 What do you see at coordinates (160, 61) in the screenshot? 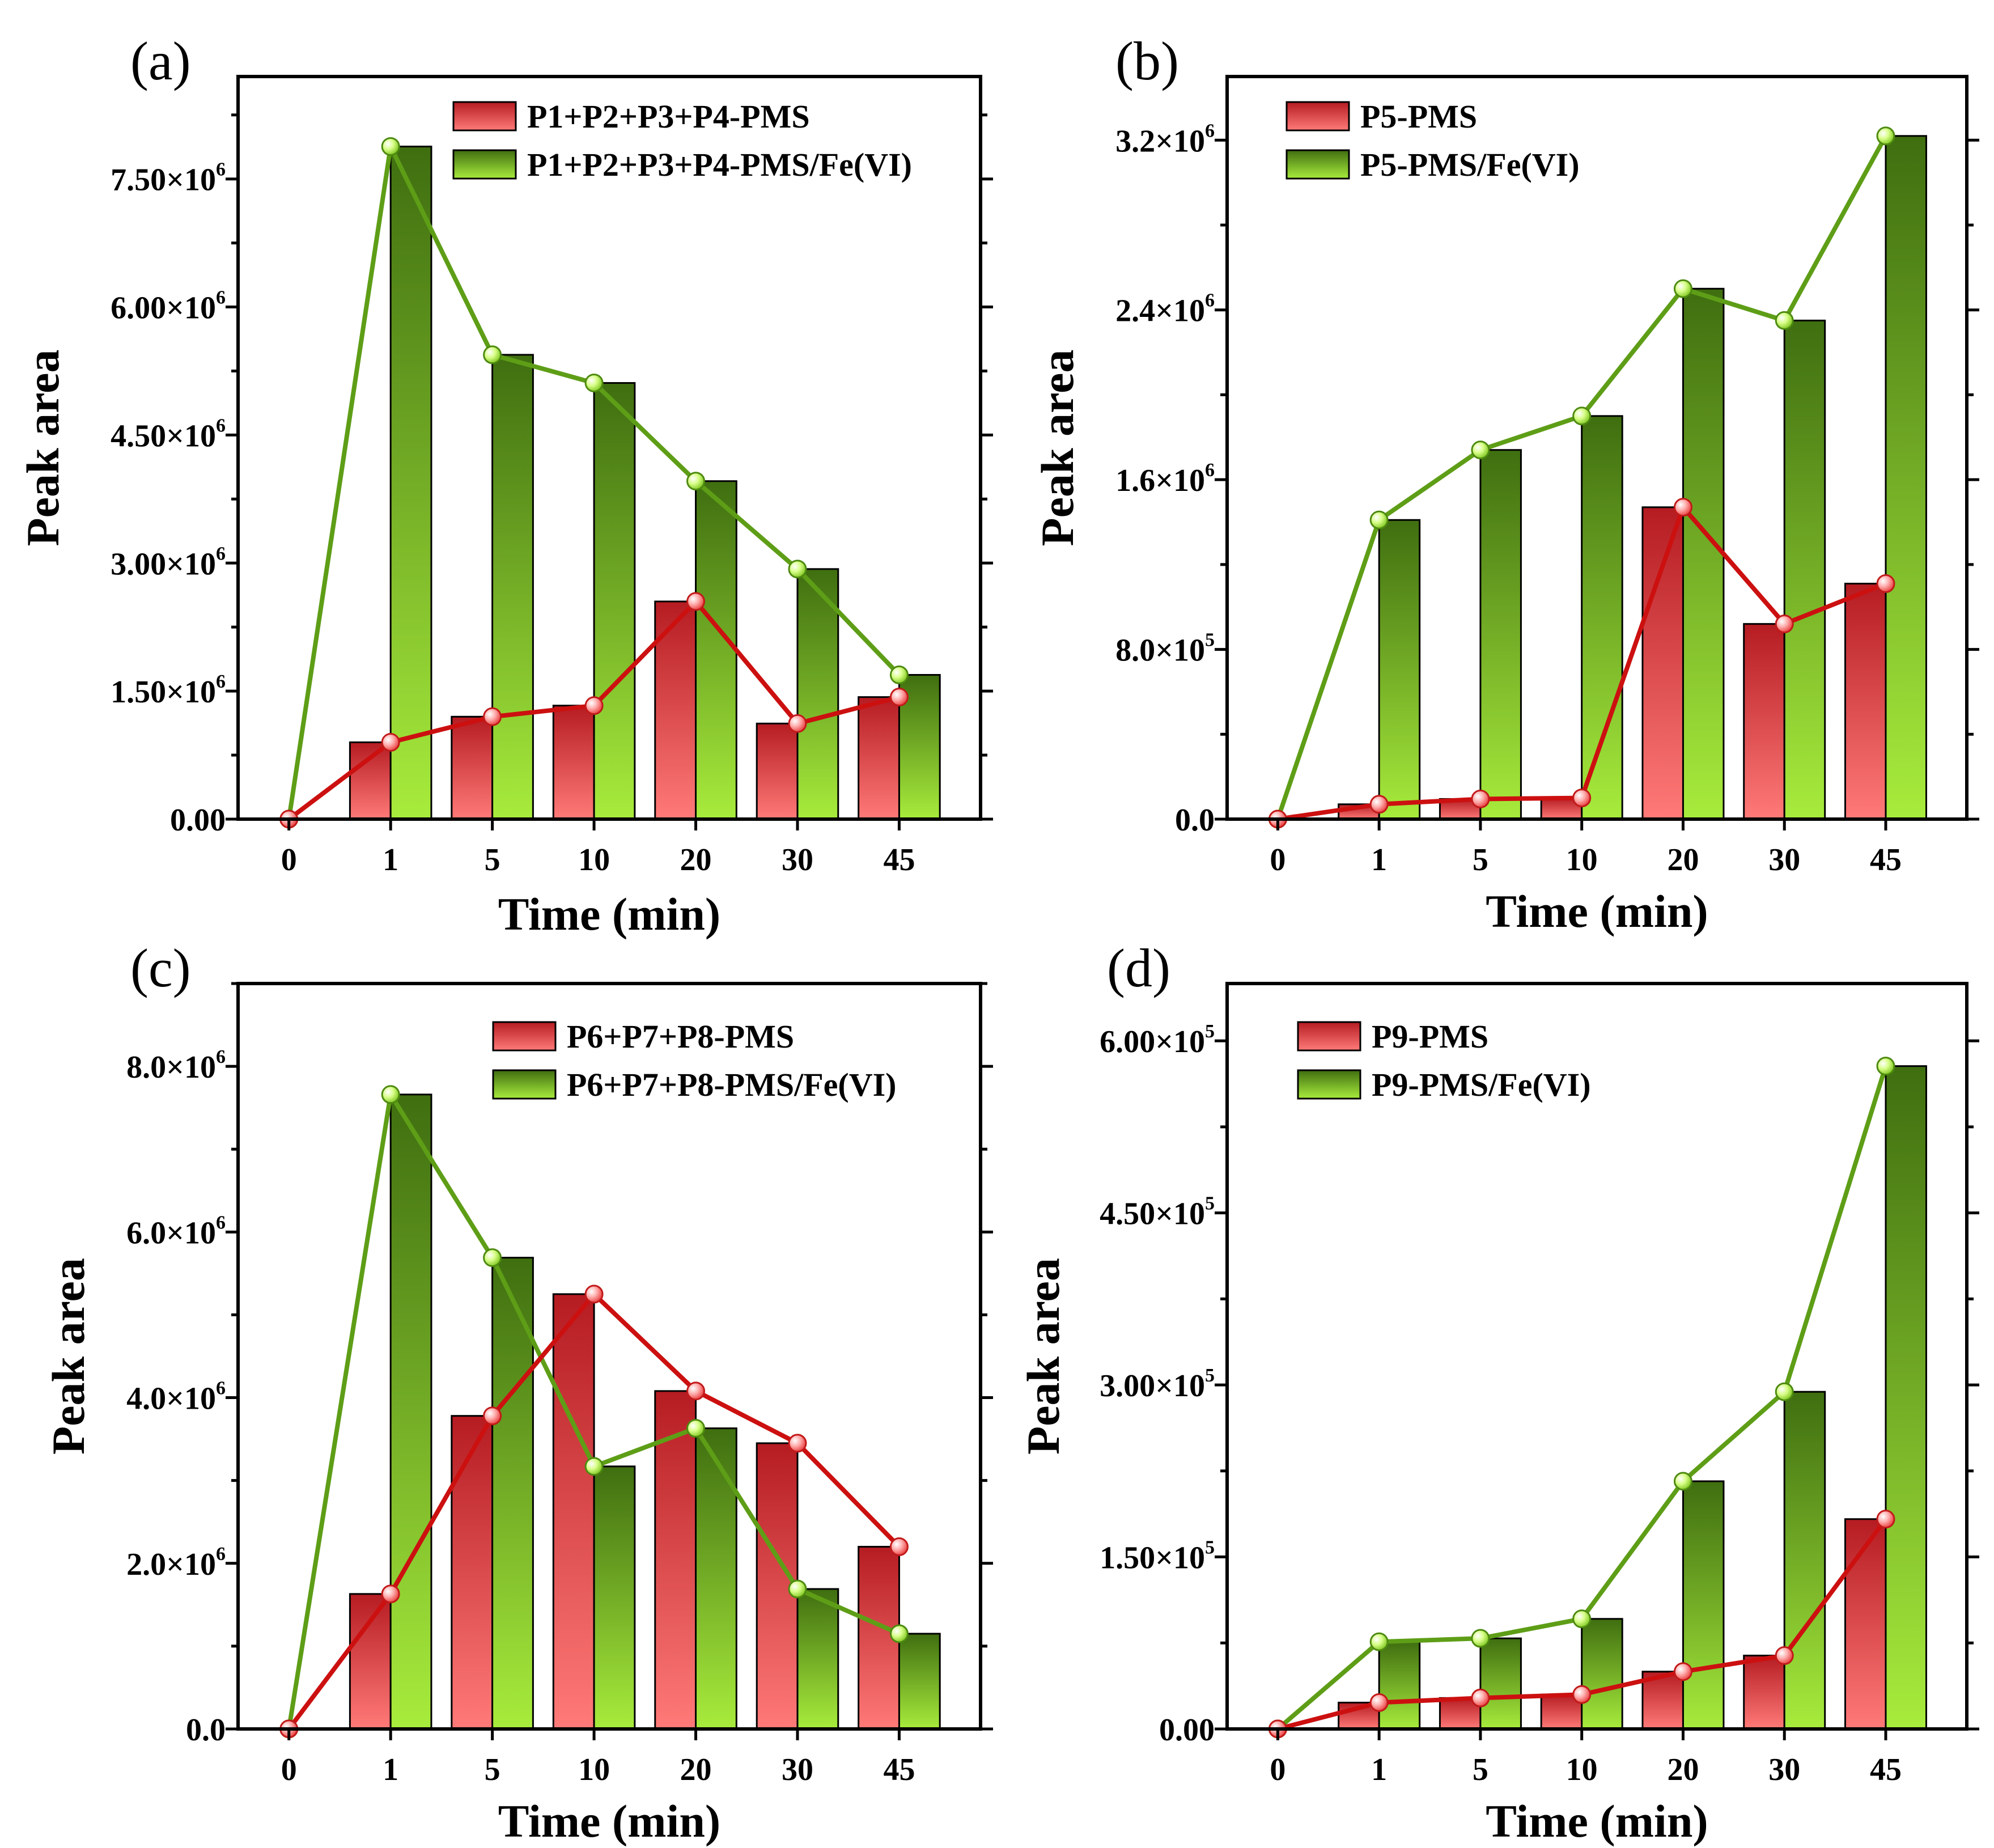
I see `panel-label: (a)` at bounding box center [160, 61].